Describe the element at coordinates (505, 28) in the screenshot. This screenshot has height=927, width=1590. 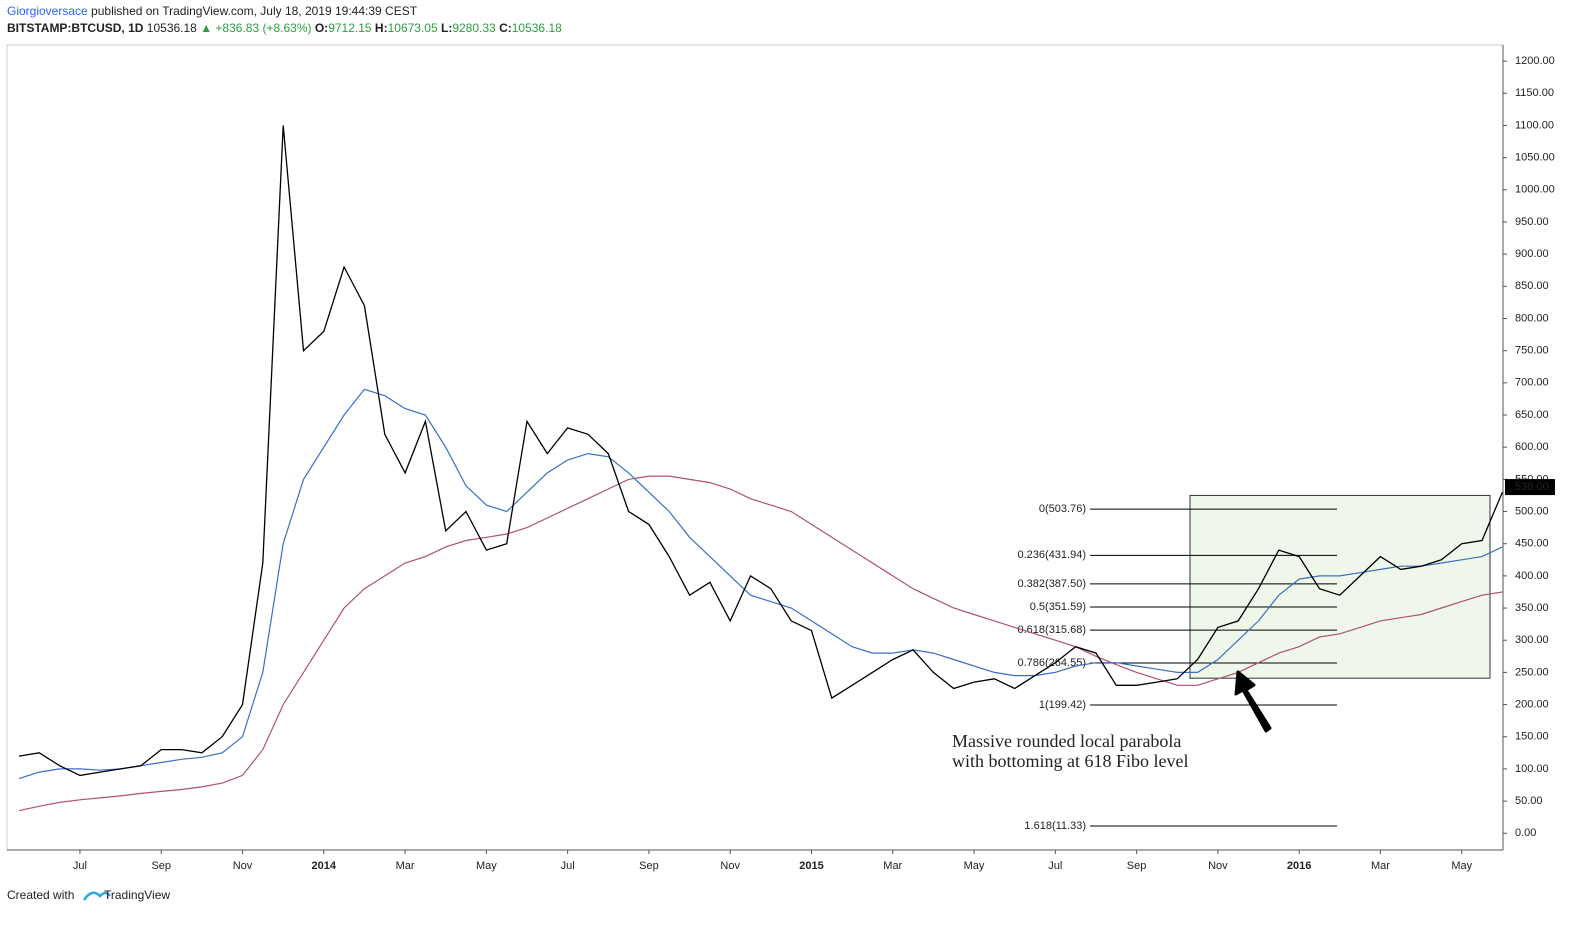
I see `close-label: C:` at that location.